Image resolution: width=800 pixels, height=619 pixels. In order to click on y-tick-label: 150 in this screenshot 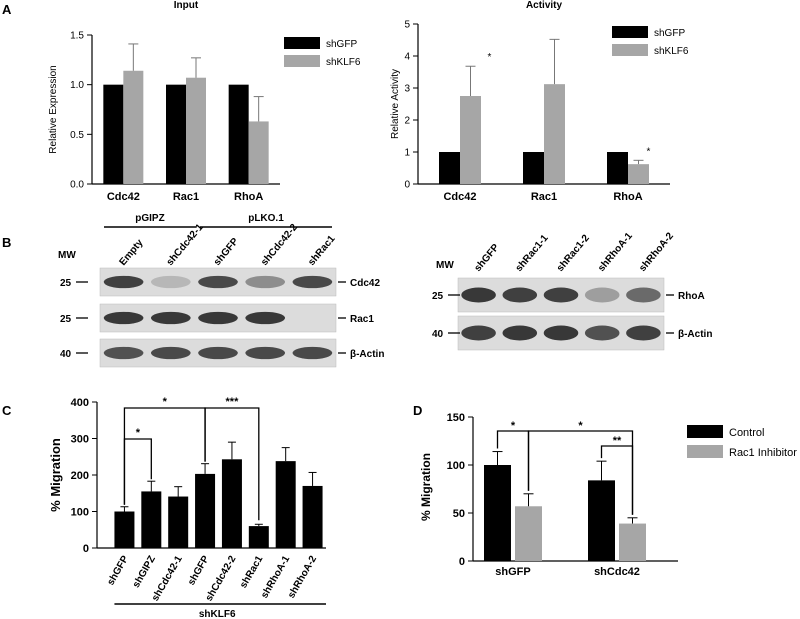, I will do `click(456, 418)`.